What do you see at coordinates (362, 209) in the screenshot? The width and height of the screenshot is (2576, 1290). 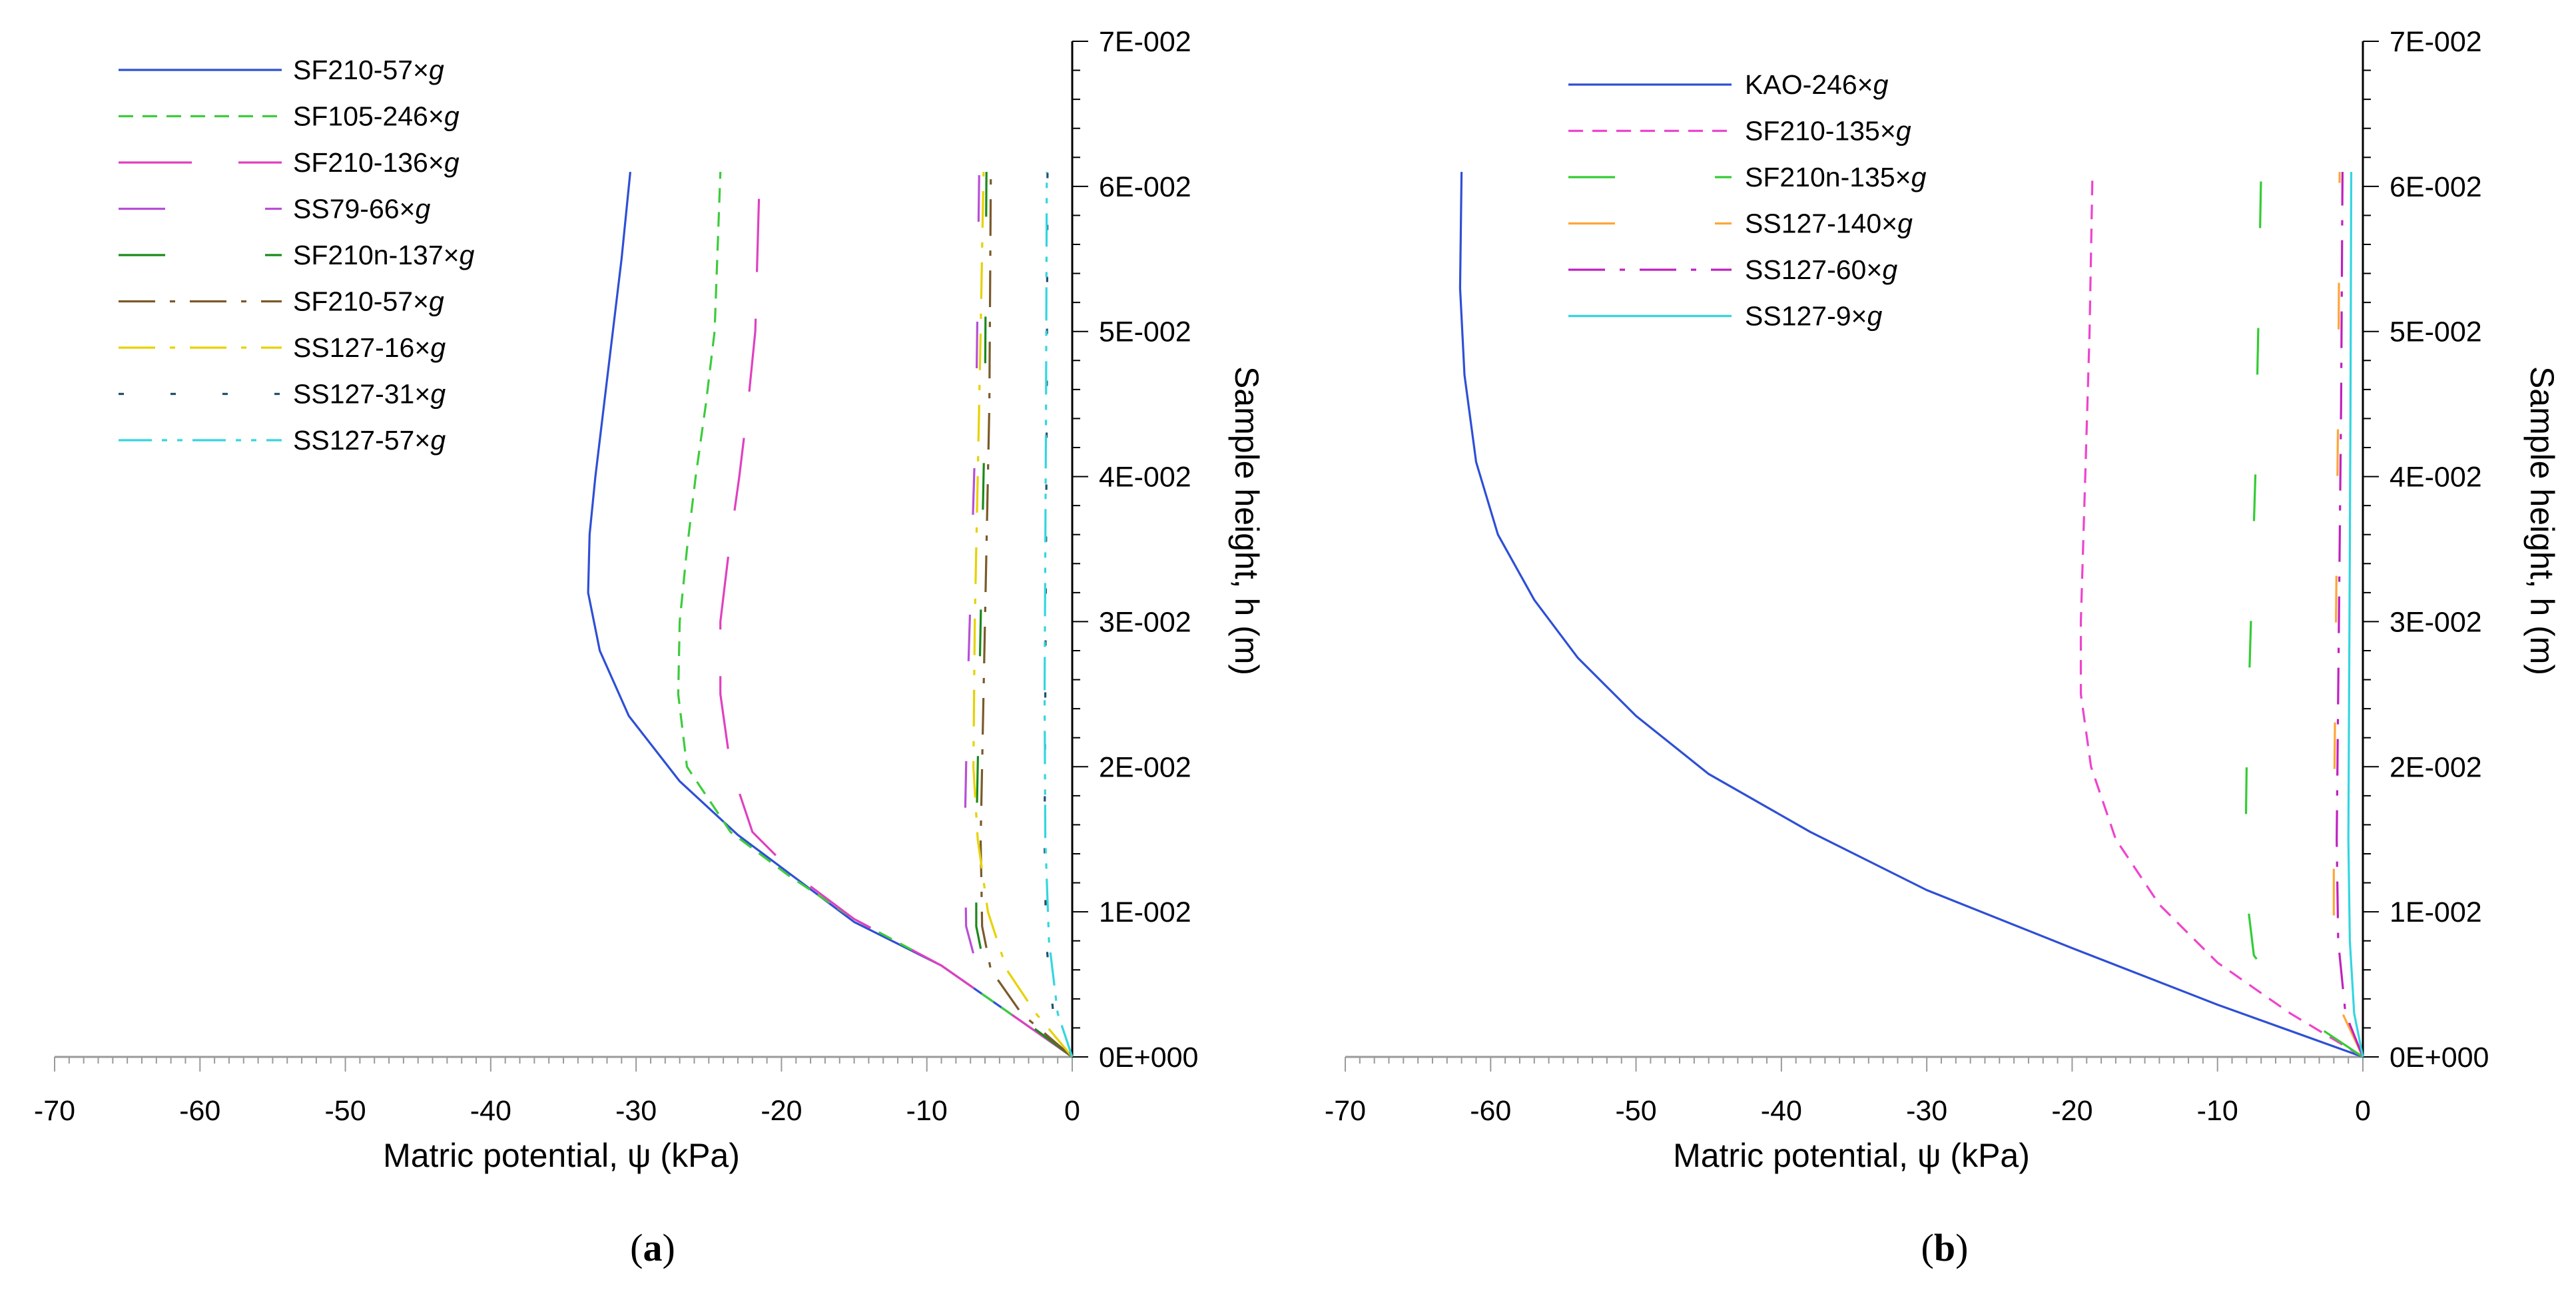 I see `legend-label: SS79-66×g` at bounding box center [362, 209].